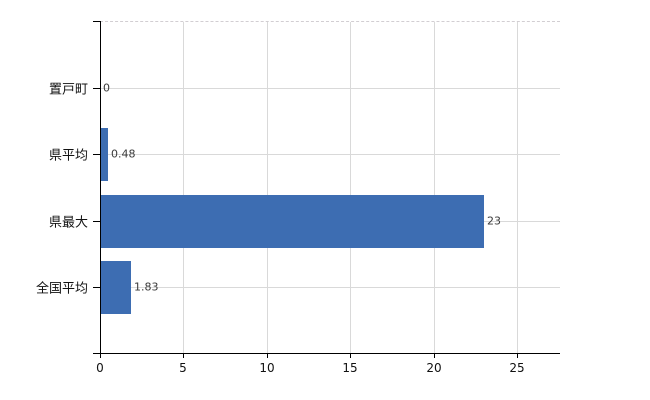 This screenshot has width=650, height=400. Describe the element at coordinates (68, 223) in the screenshot. I see `category-label: 県最大` at that location.